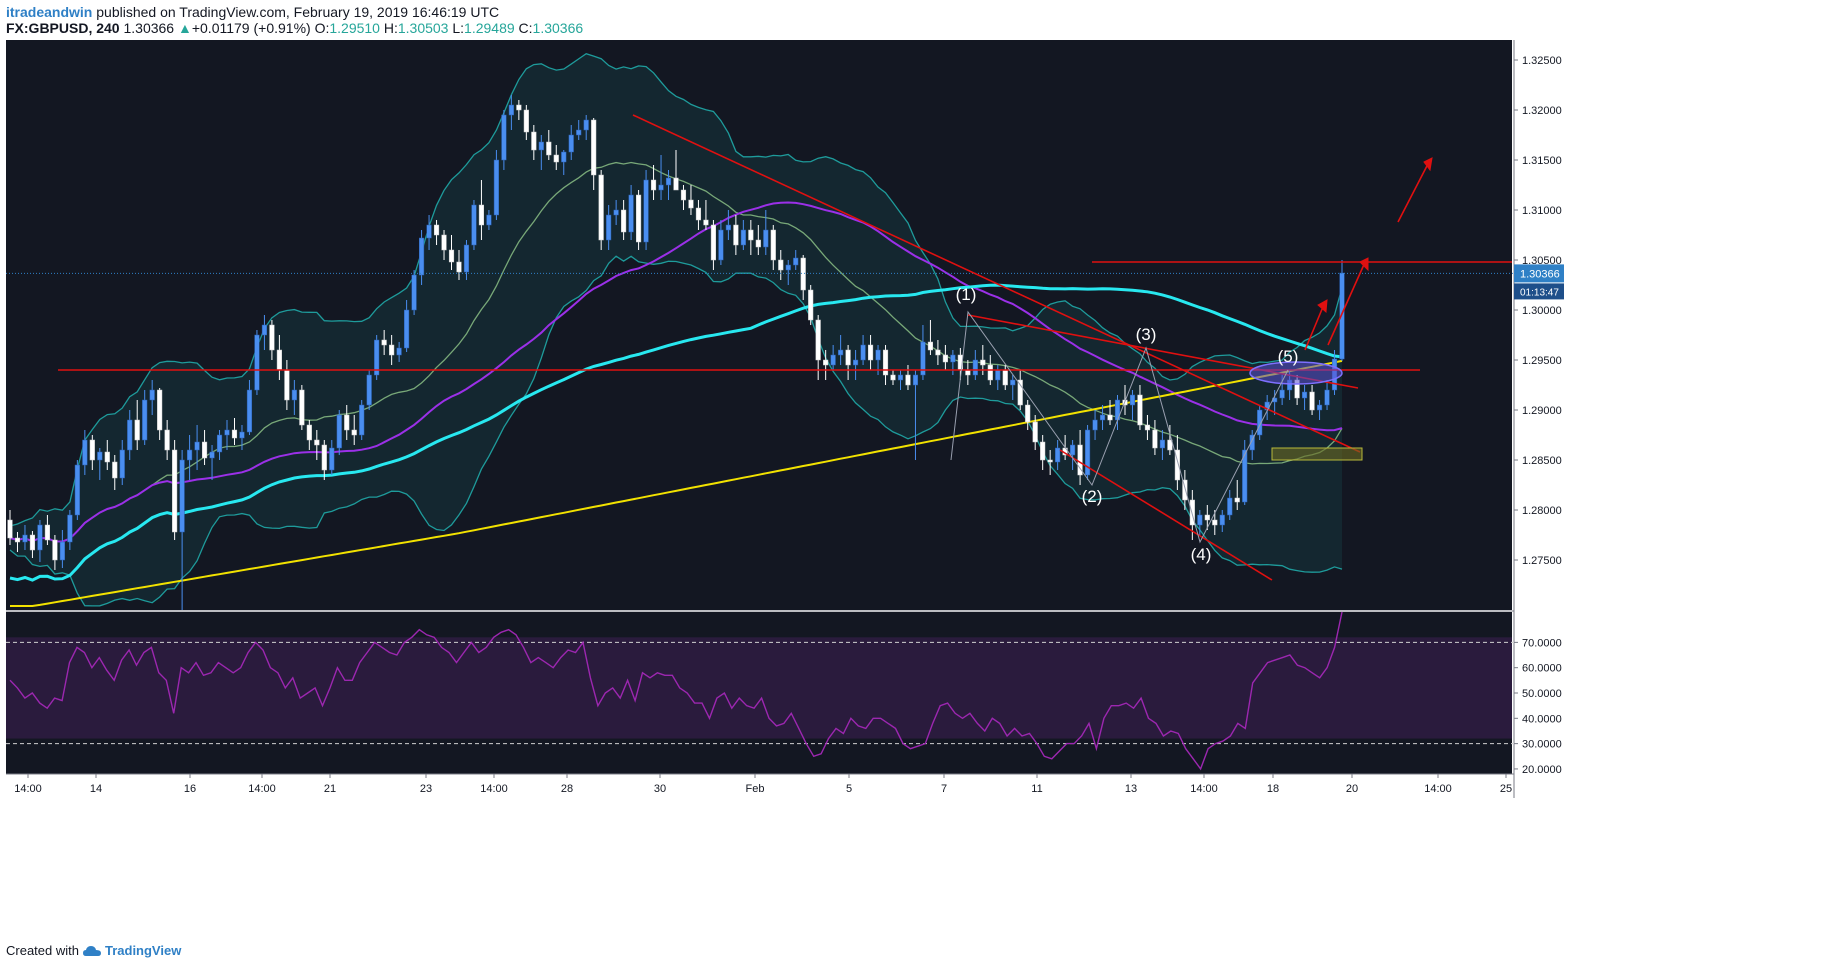 This screenshot has height=968, width=1828. I want to click on low-label: L:, so click(458, 28).